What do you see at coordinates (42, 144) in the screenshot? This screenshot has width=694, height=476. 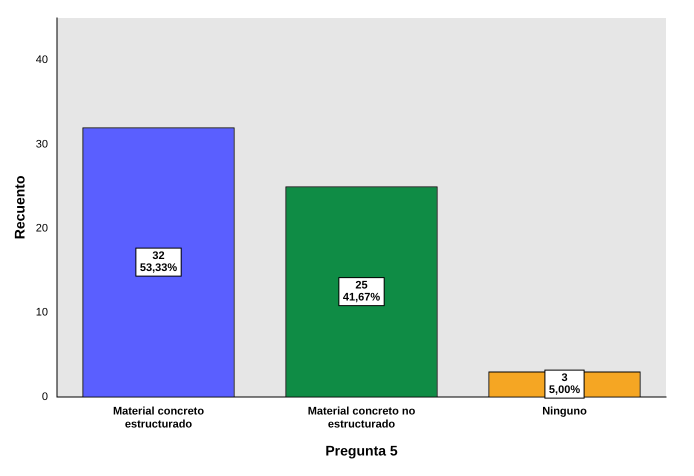 I see `y-tick-label: 30` at bounding box center [42, 144].